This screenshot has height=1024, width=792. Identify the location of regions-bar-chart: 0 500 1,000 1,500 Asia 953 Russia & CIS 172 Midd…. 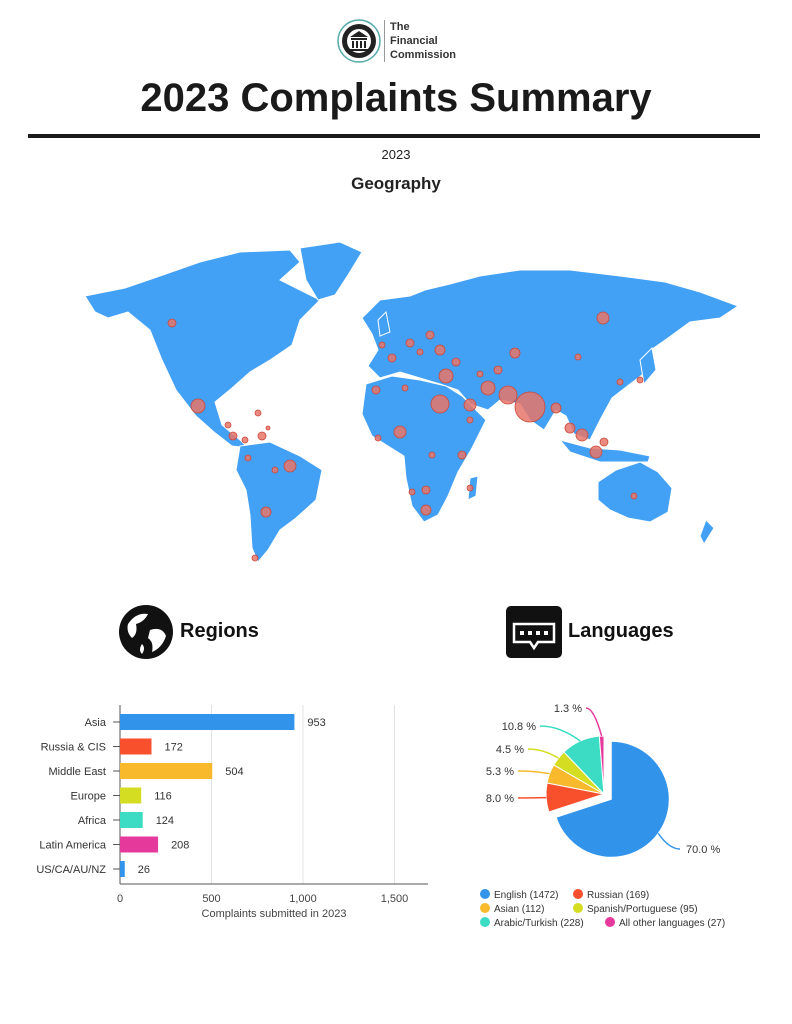
(232, 812).